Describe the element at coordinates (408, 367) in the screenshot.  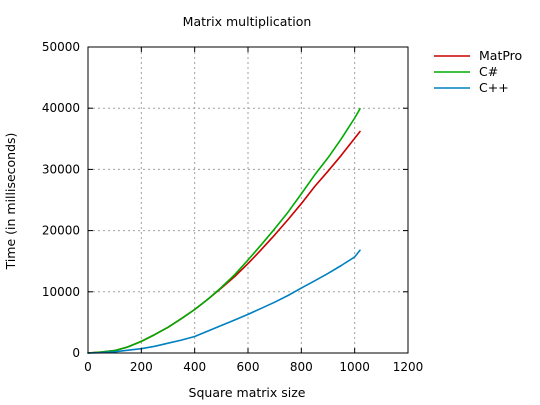
I see `x-tick-label: 1200` at that location.